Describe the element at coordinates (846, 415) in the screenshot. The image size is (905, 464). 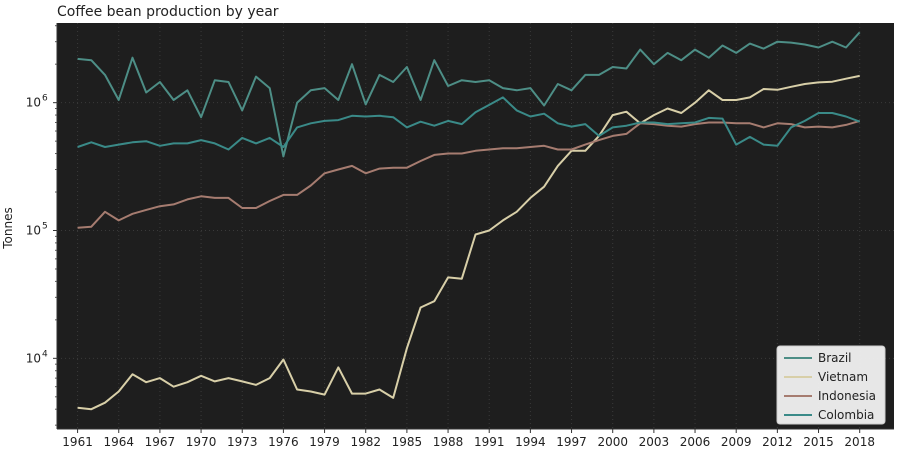
I see `legend-label-colombia: Colombia` at that location.